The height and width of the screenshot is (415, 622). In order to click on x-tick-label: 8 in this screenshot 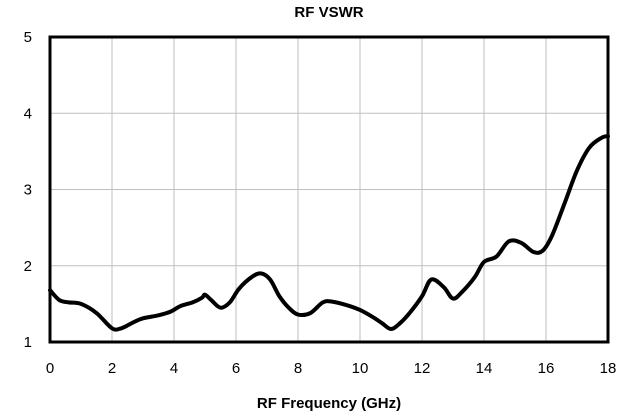, I will do `click(298, 368)`.